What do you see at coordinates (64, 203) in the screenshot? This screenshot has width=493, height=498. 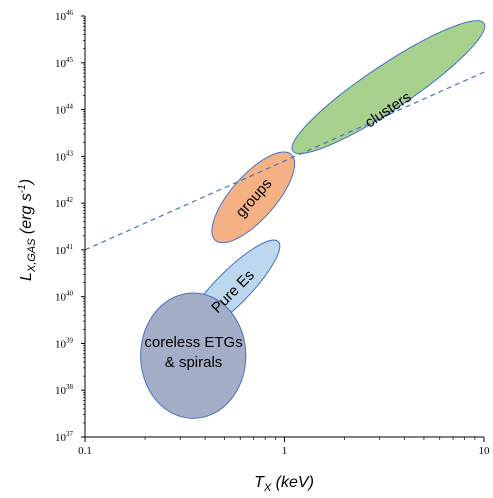 I see `y-tick-label: 1042` at bounding box center [64, 203].